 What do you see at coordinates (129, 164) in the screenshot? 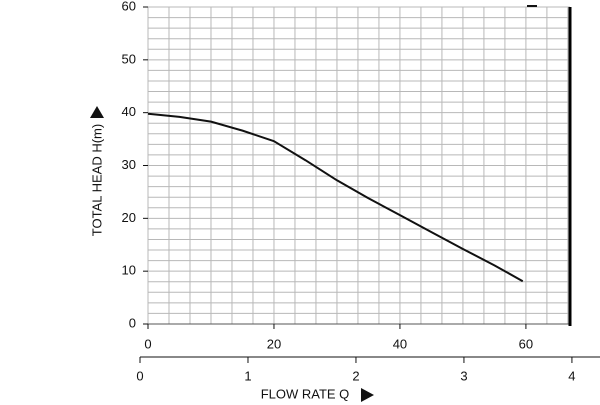
I see `y-tick-label: 30` at bounding box center [129, 164].